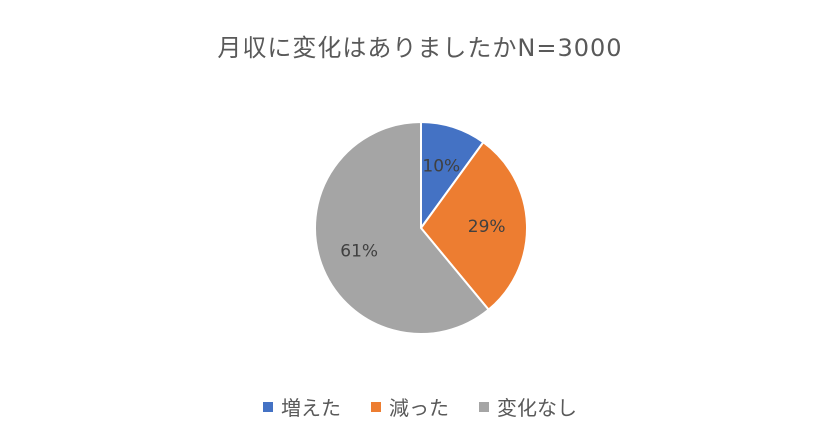 This screenshot has width=840, height=448. Describe the element at coordinates (487, 227) in the screenshot. I see `data-label-decreased: 29%` at that location.